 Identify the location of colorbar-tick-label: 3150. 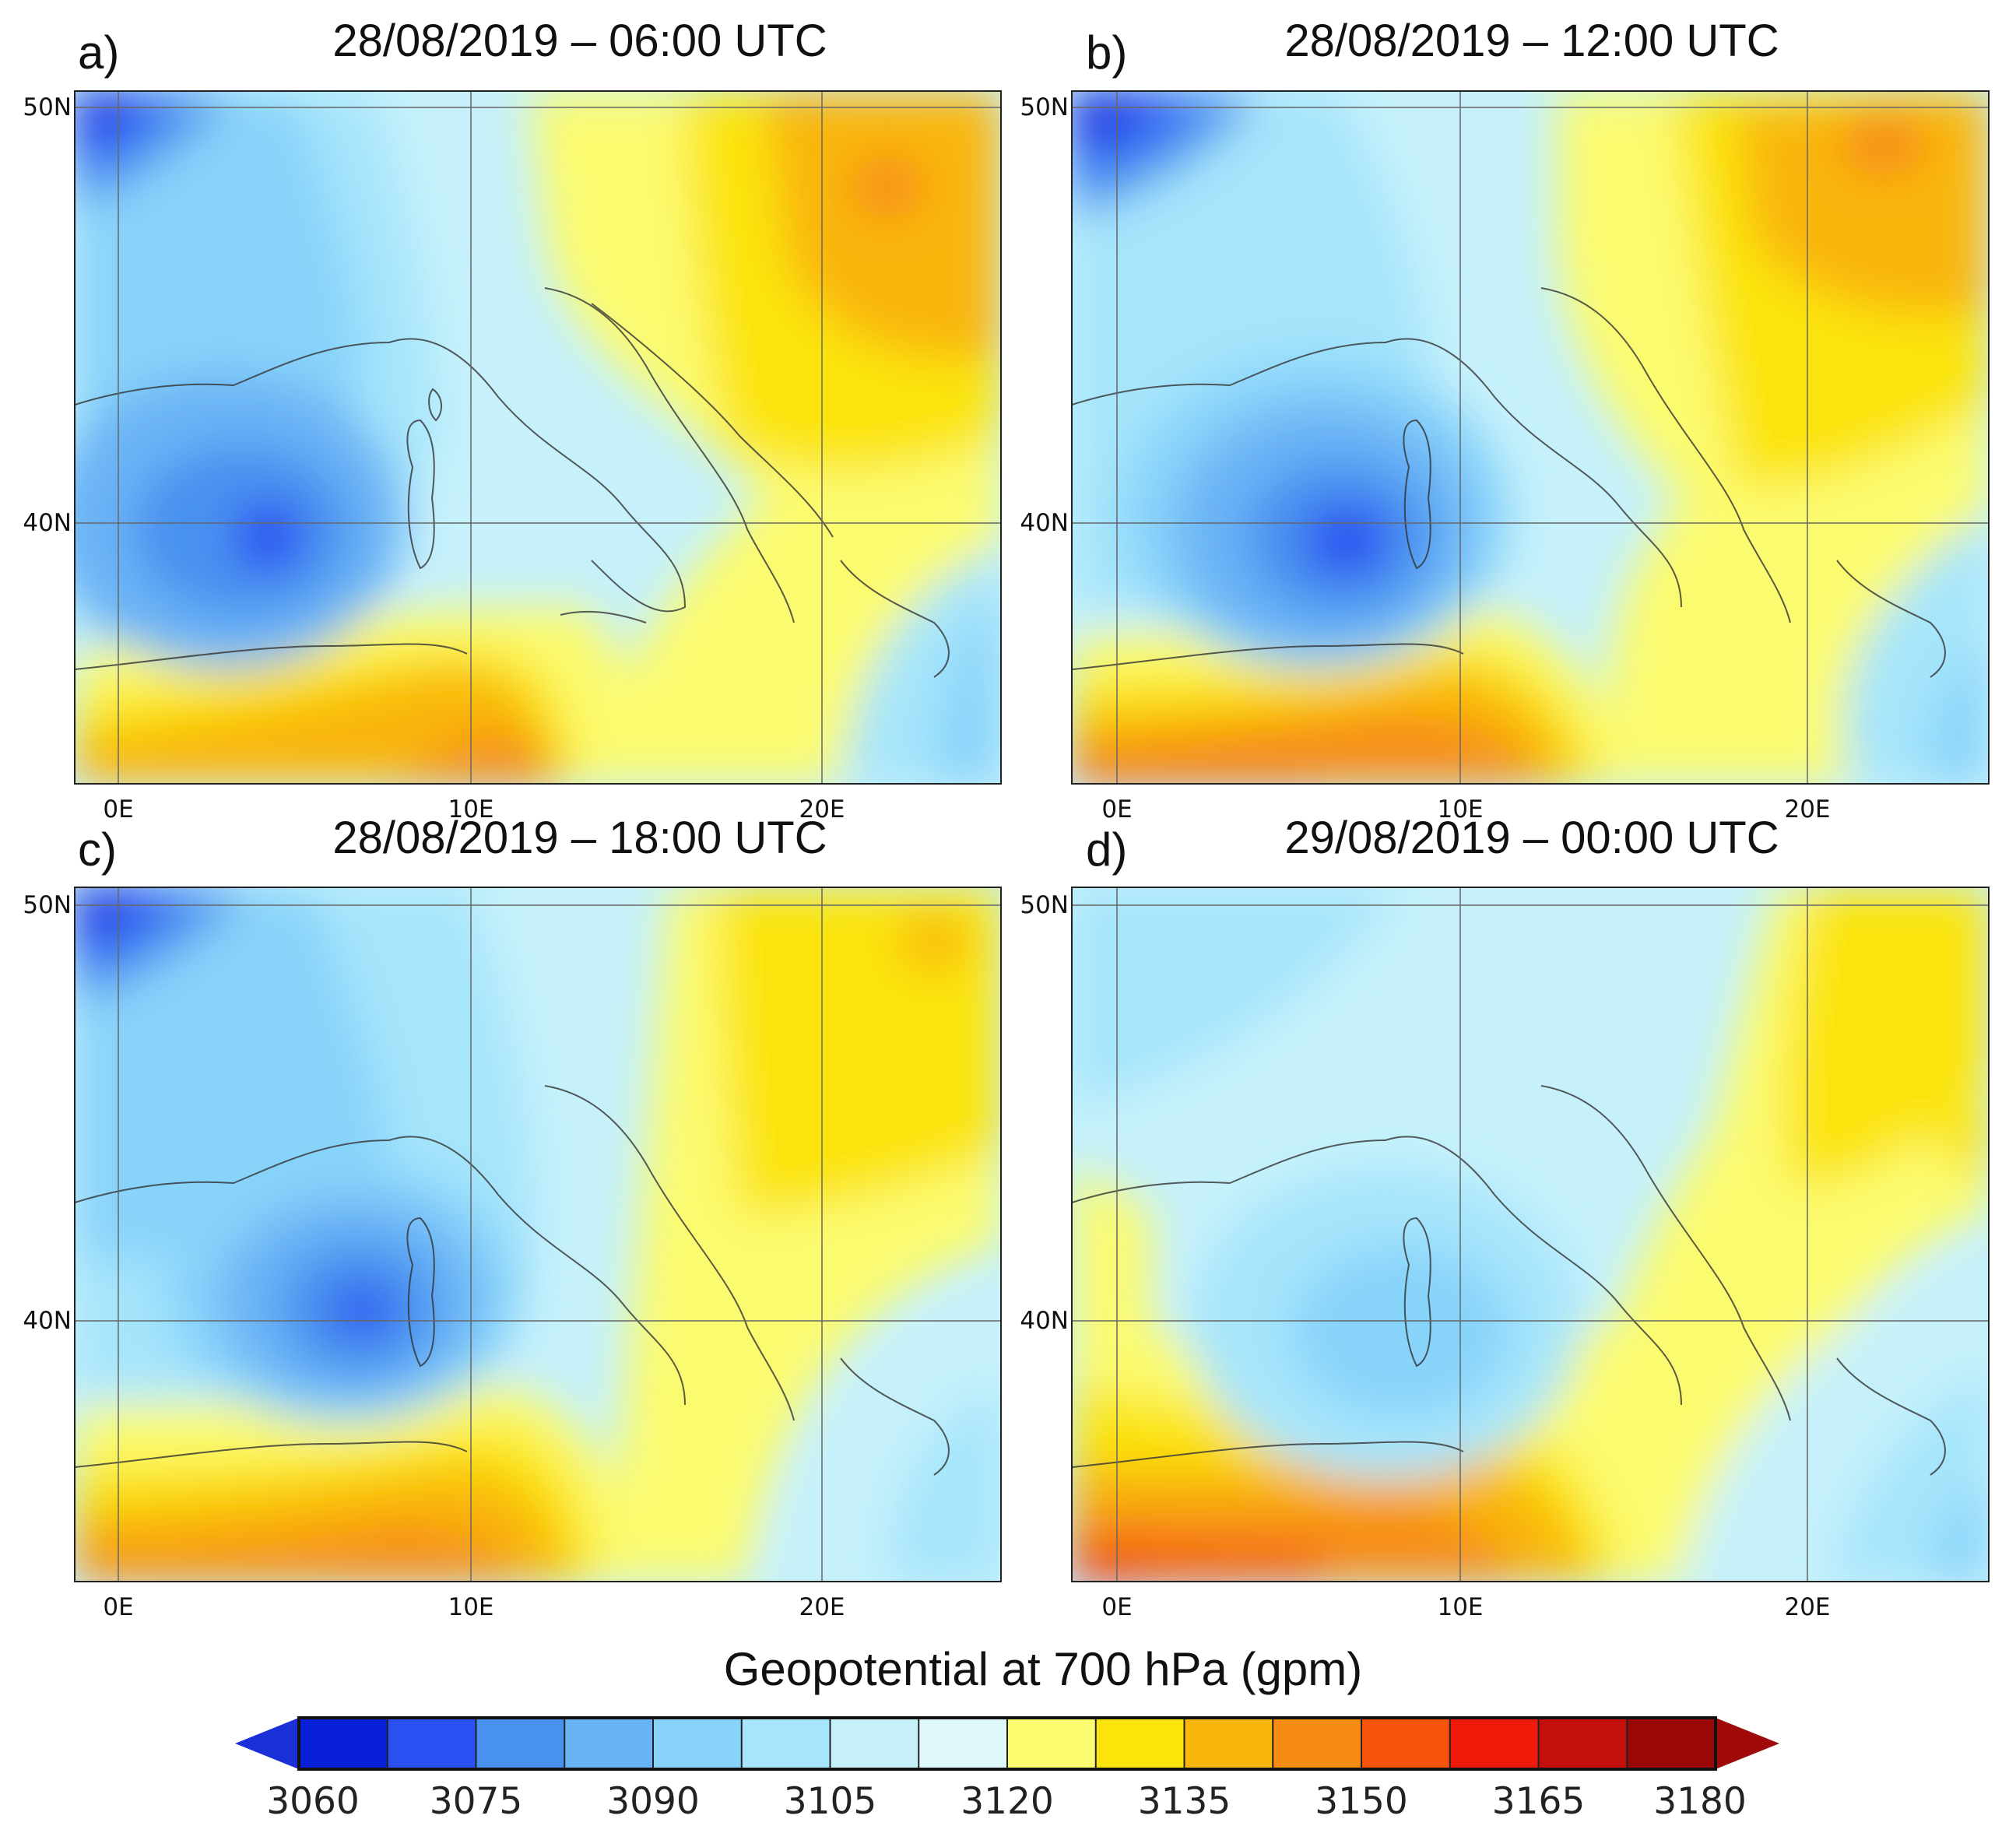
(1362, 1801).